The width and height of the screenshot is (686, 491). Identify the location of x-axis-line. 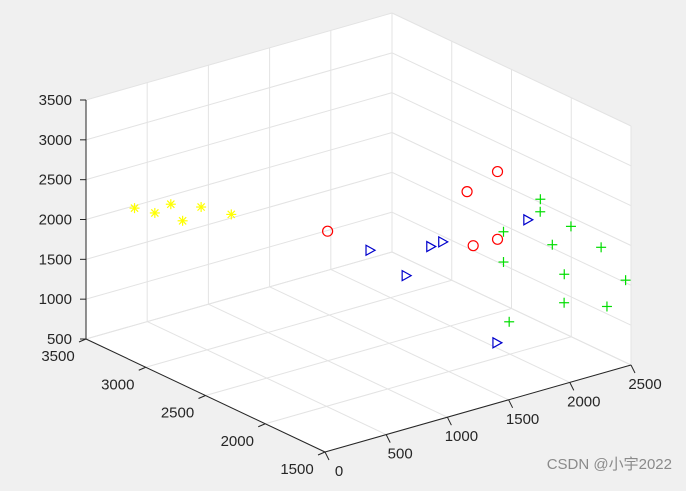
(478, 408).